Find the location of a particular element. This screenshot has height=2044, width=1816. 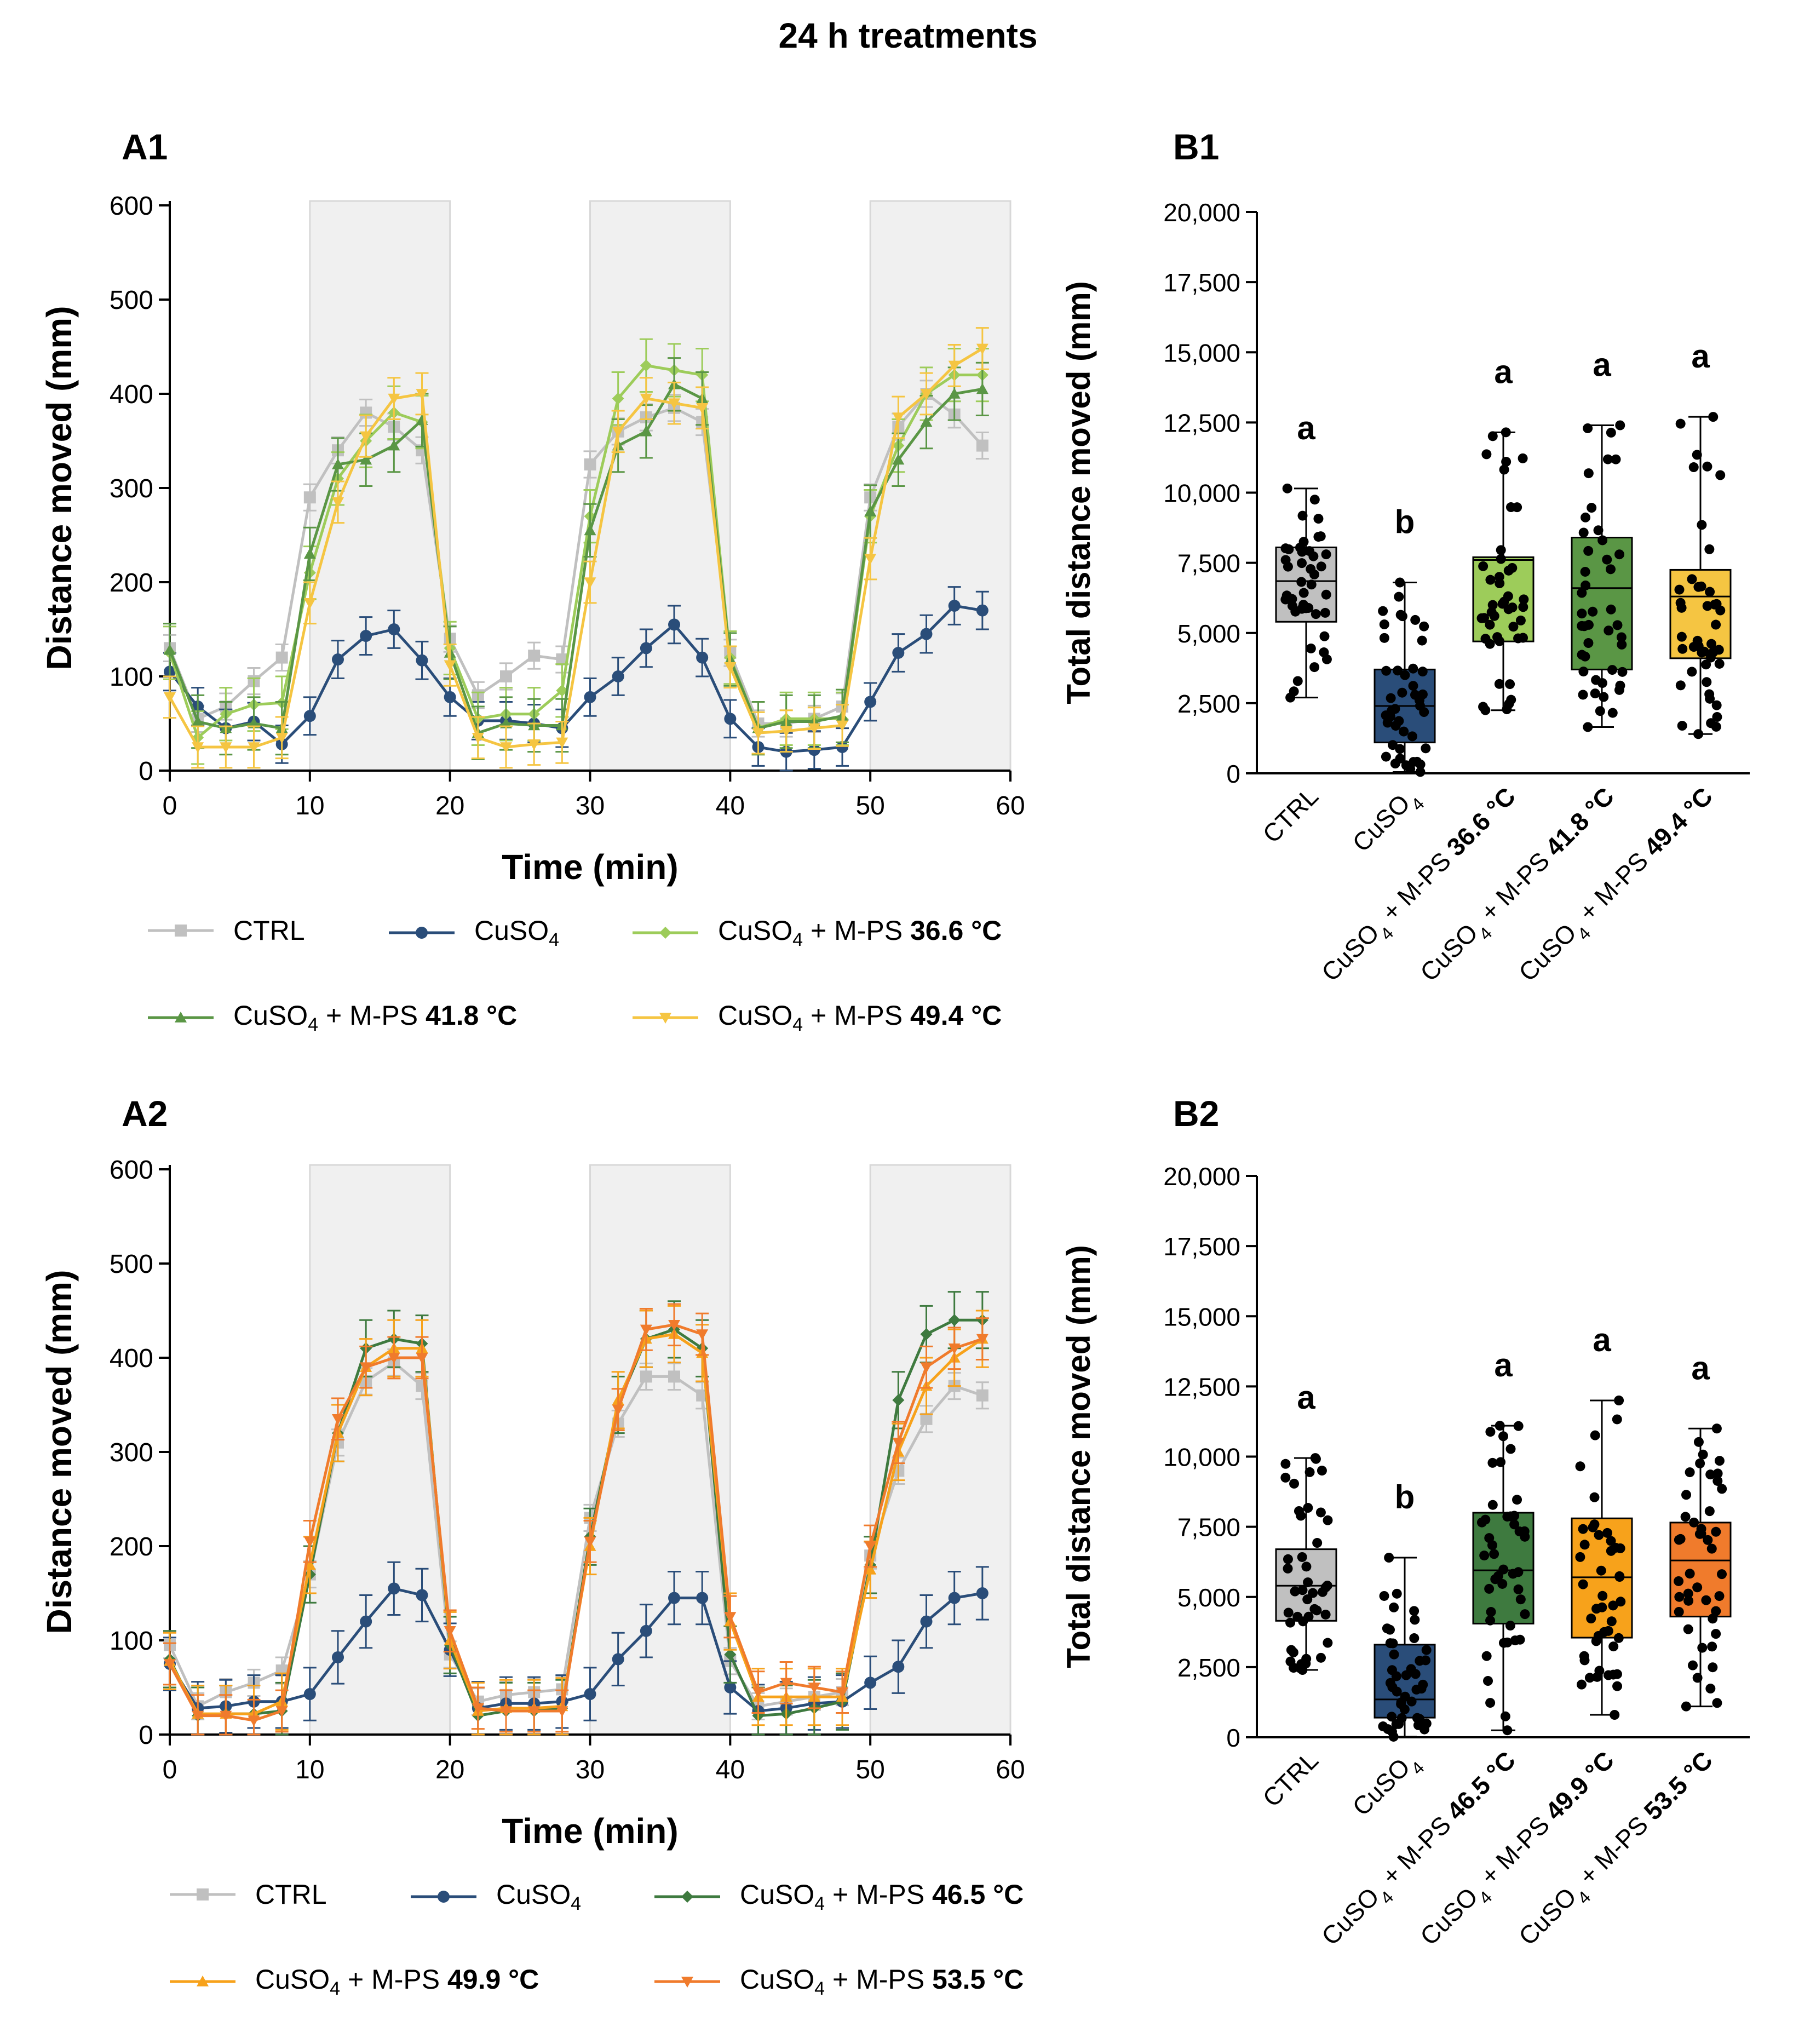

series-line is located at coordinates (576, 679).